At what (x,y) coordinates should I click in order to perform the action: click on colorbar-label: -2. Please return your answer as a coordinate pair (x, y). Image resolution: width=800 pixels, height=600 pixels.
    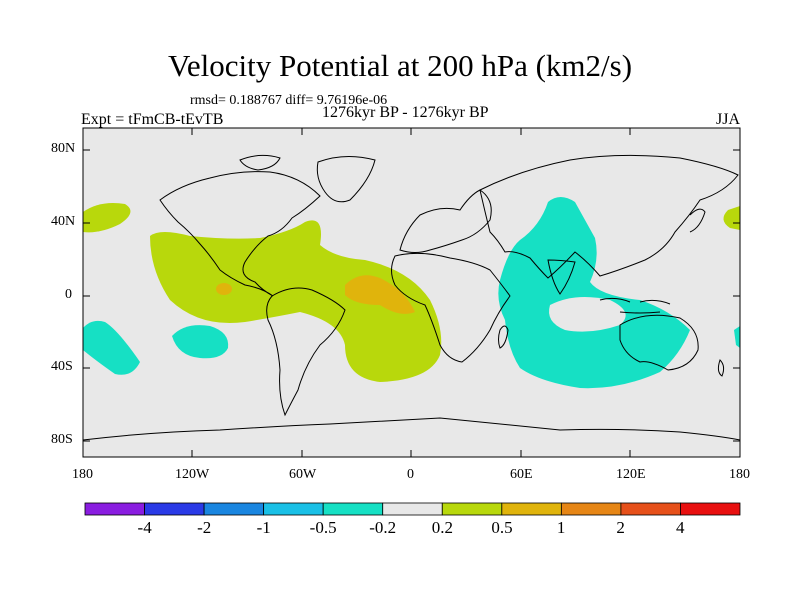
    Looking at the image, I should click on (204, 527).